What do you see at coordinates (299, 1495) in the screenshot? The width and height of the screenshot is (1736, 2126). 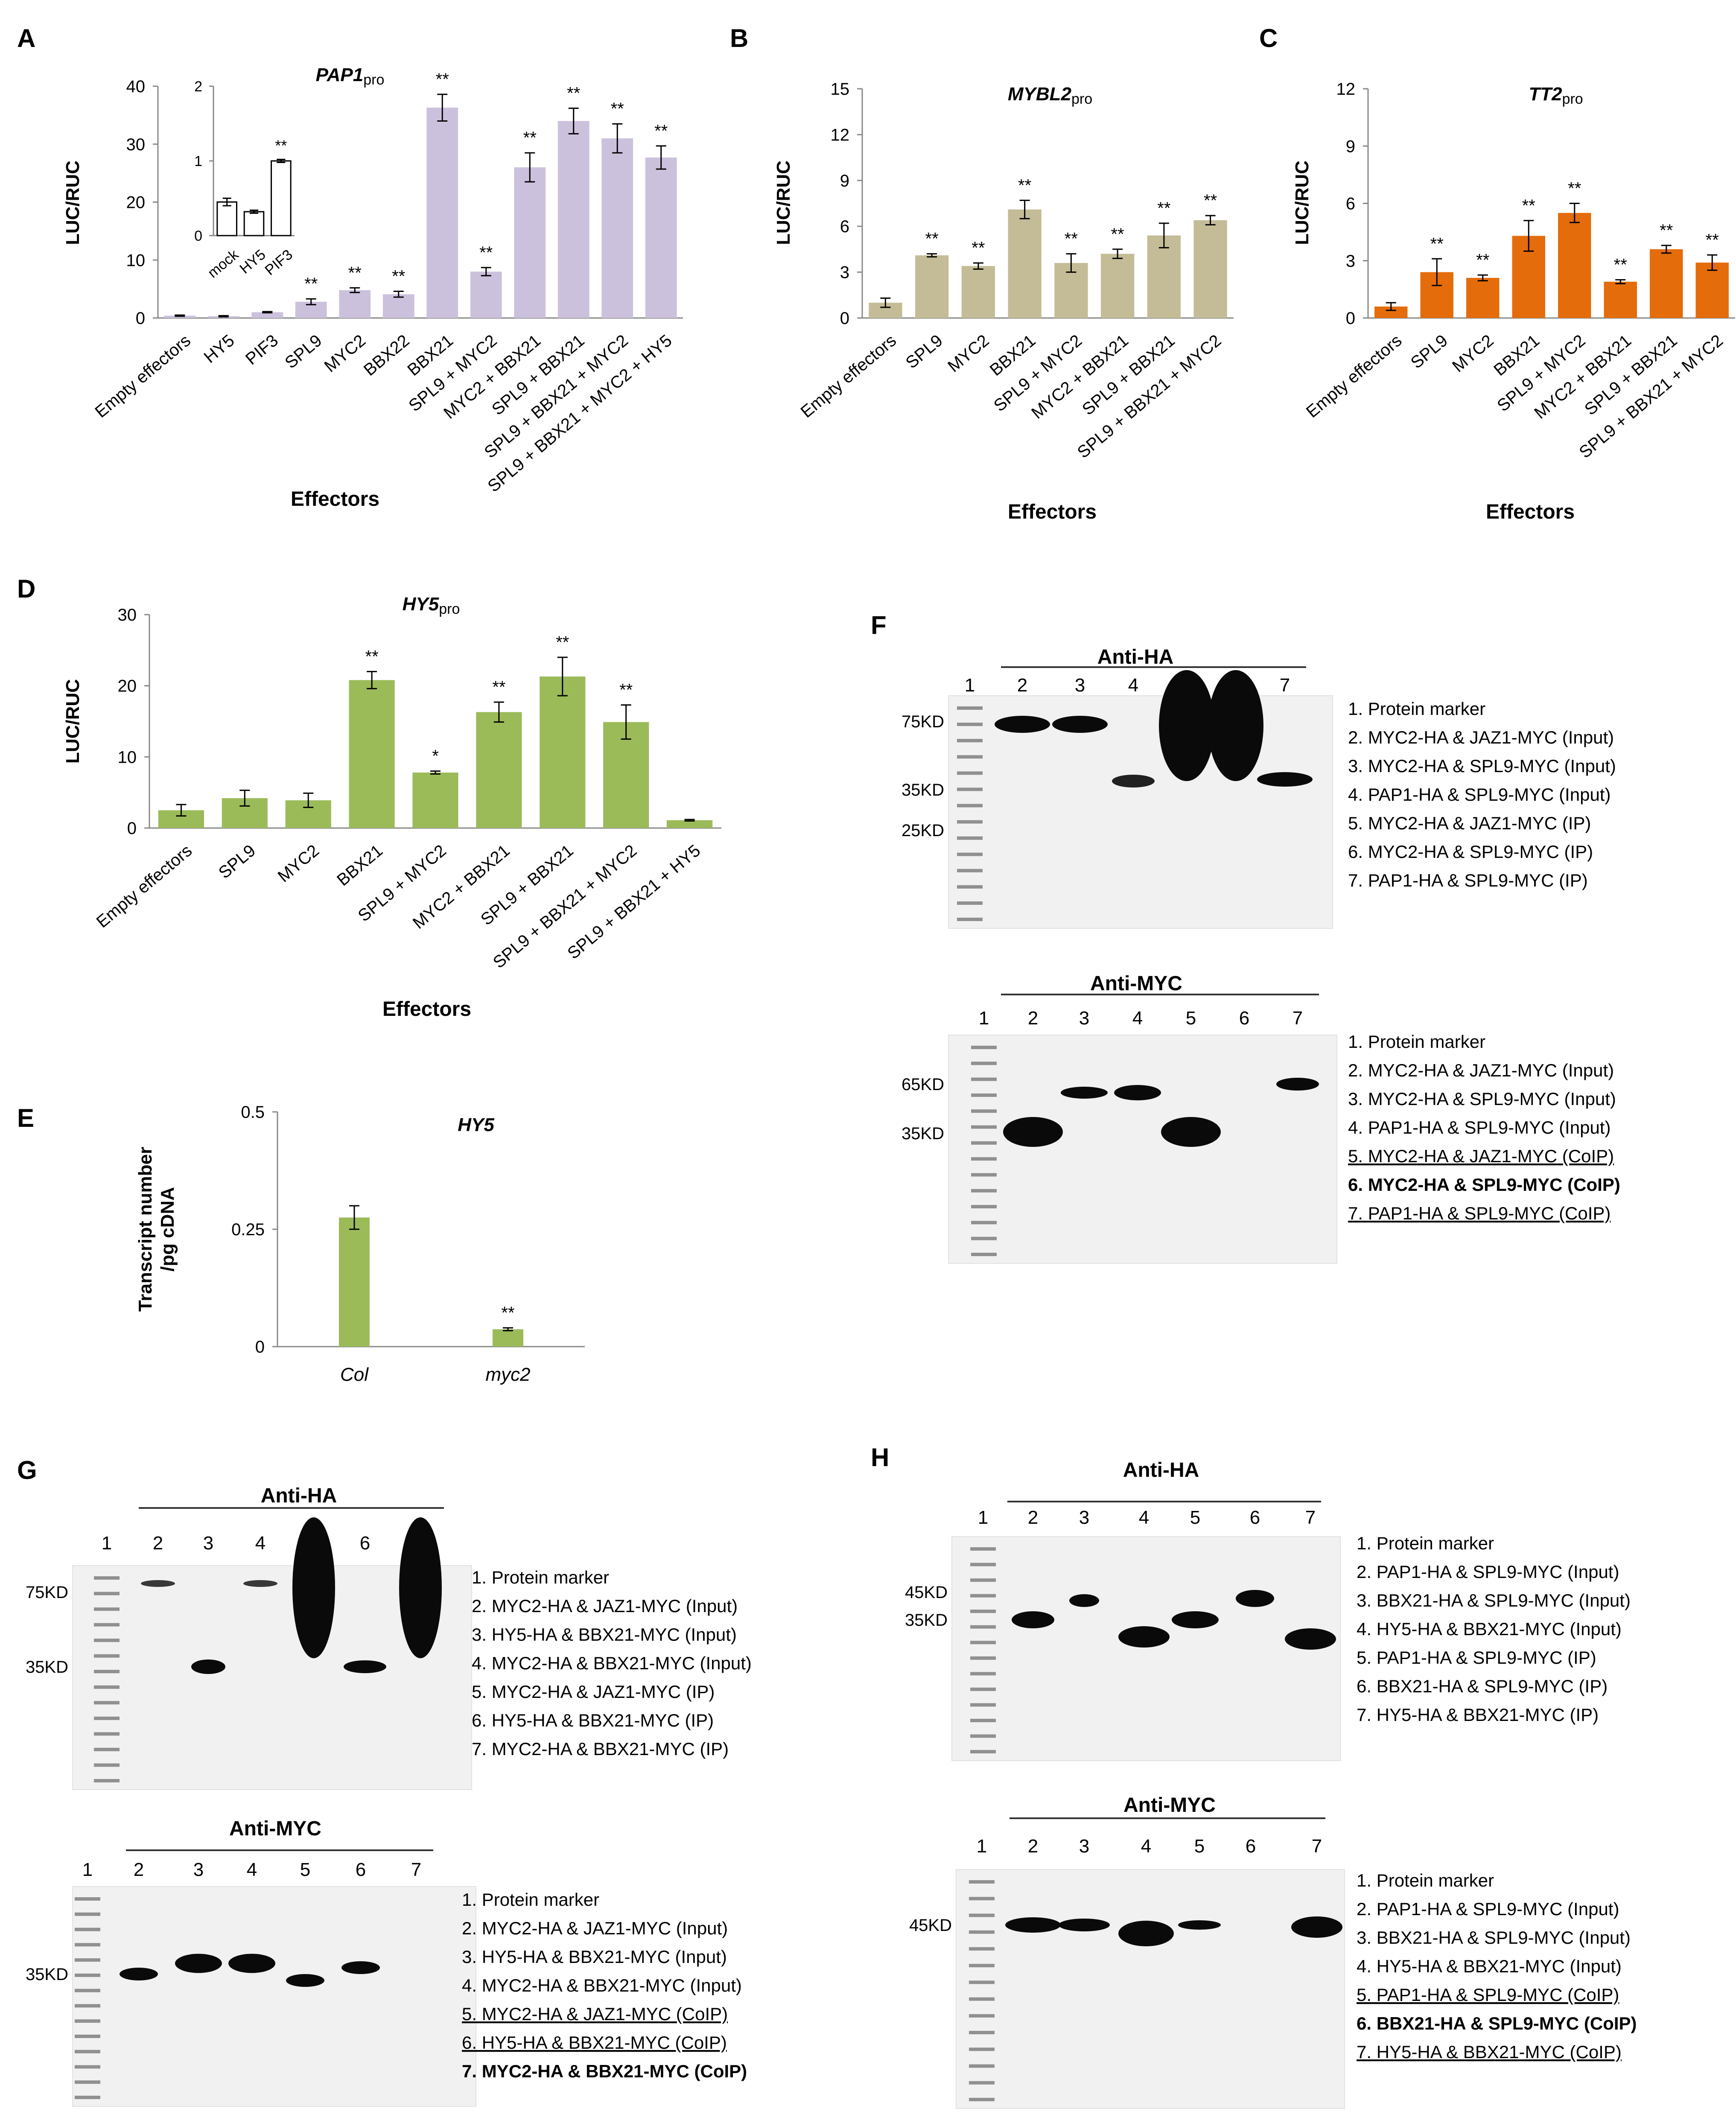 I see `antibody-label: Anti-HA` at bounding box center [299, 1495].